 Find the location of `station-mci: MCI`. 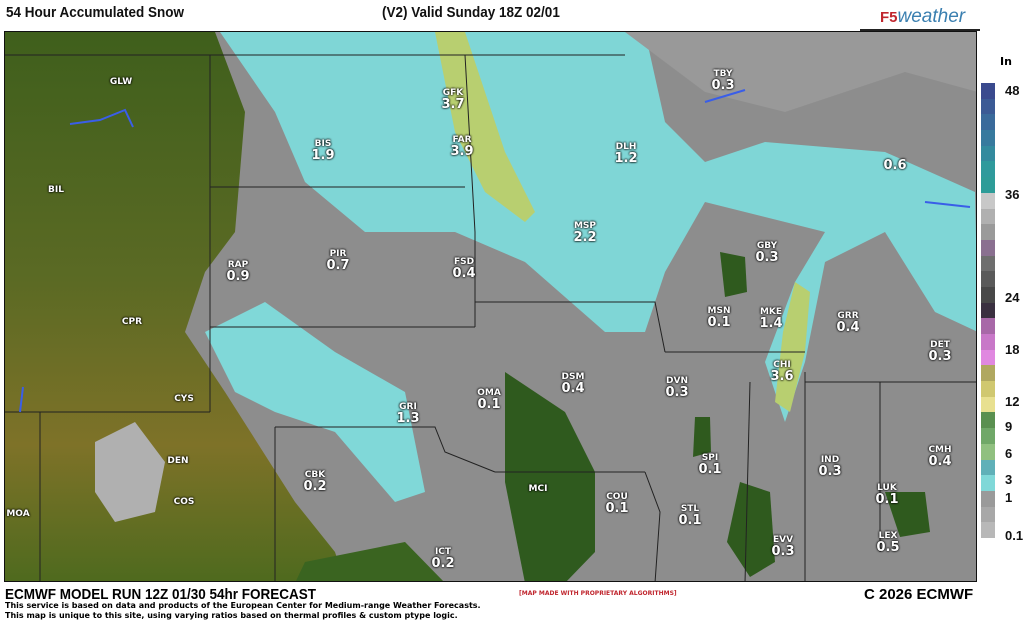

station-mci: MCI is located at coordinates (538, 489).